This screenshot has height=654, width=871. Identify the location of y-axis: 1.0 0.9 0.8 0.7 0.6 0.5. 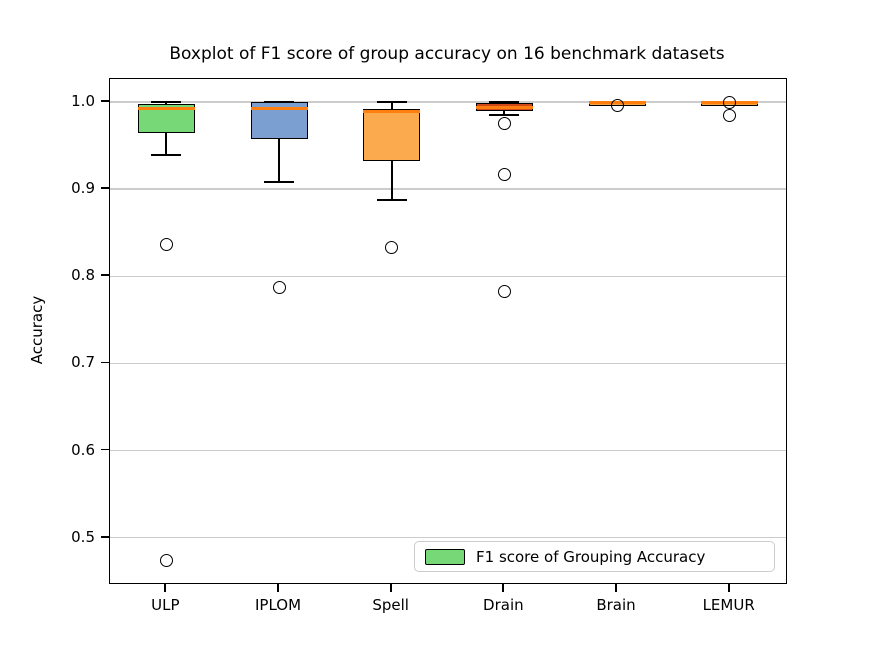
(54, 330).